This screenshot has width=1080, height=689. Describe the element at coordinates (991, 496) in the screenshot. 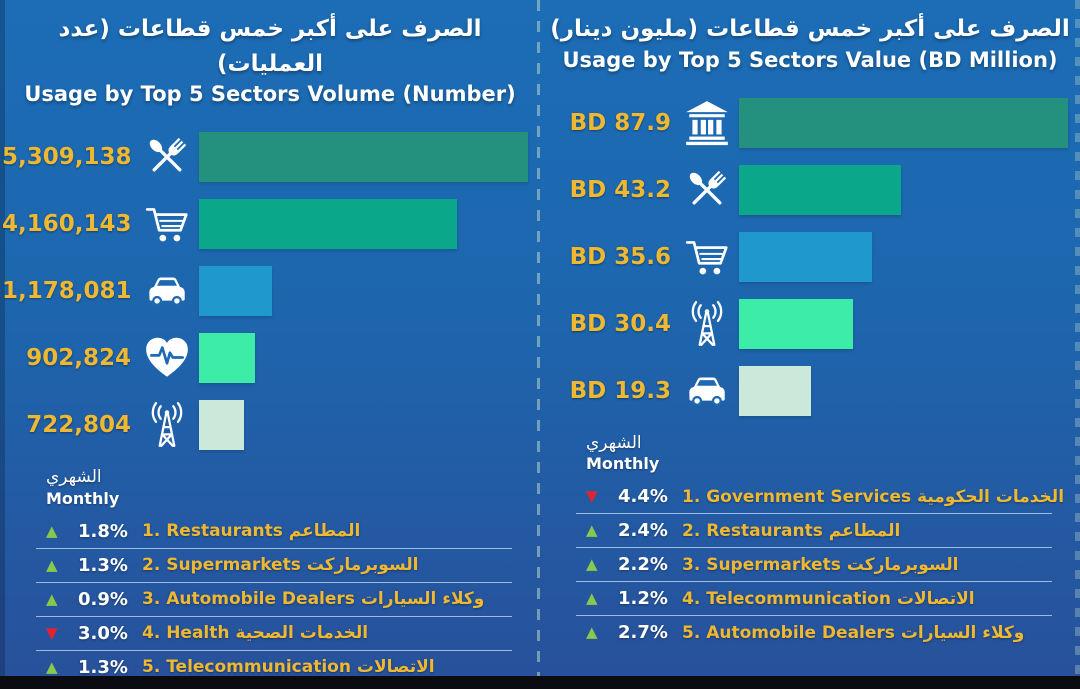

I see `sector-label-arabic: الخدمات الحكومية` at that location.